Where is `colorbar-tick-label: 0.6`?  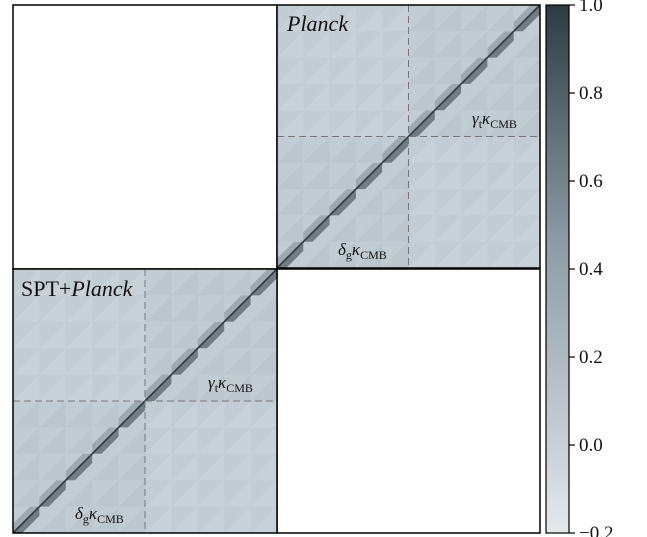 colorbar-tick-label: 0.6 is located at coordinates (591, 181).